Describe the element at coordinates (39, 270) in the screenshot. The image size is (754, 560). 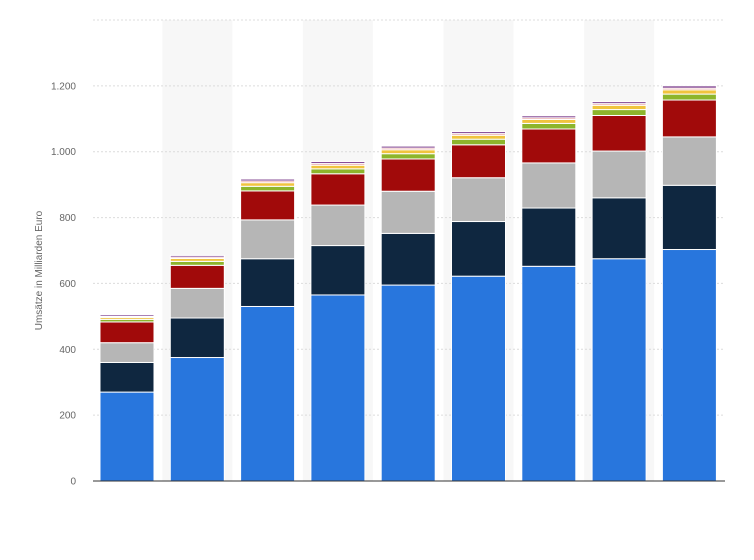
I see `y-axis-title: Umsätze in Milliarden Euro` at that location.